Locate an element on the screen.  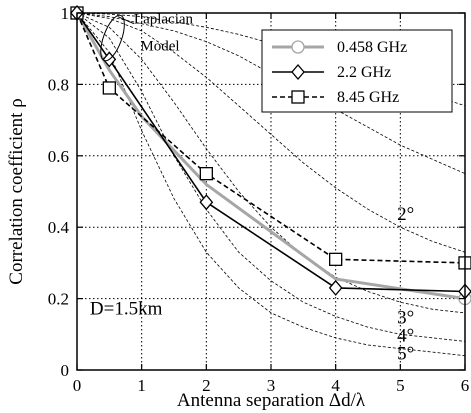
y-tick-label: 0 is located at coordinates (65, 370).